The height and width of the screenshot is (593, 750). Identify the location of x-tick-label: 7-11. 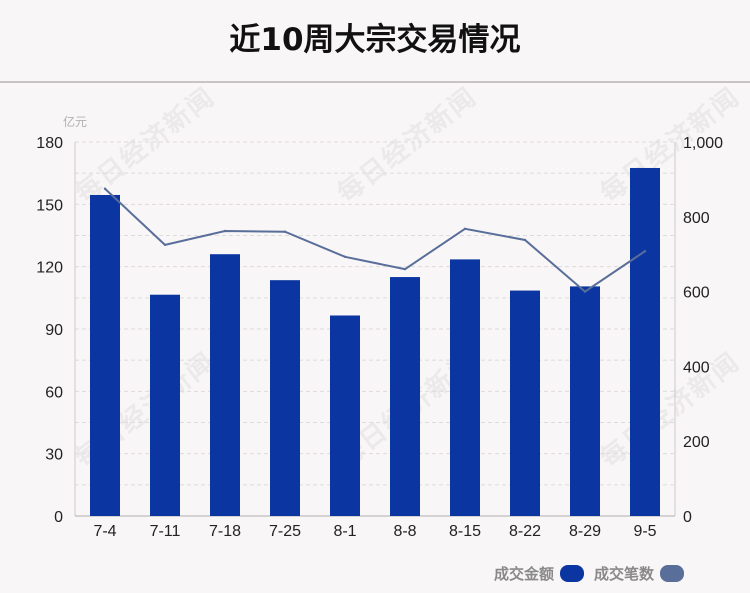
(165, 531).